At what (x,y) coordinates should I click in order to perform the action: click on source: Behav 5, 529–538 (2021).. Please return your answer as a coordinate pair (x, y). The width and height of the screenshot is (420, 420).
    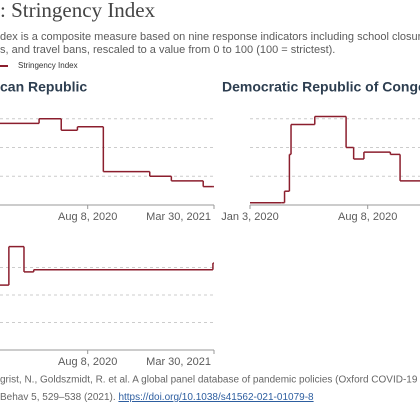
    Looking at the image, I should click on (59, 397).